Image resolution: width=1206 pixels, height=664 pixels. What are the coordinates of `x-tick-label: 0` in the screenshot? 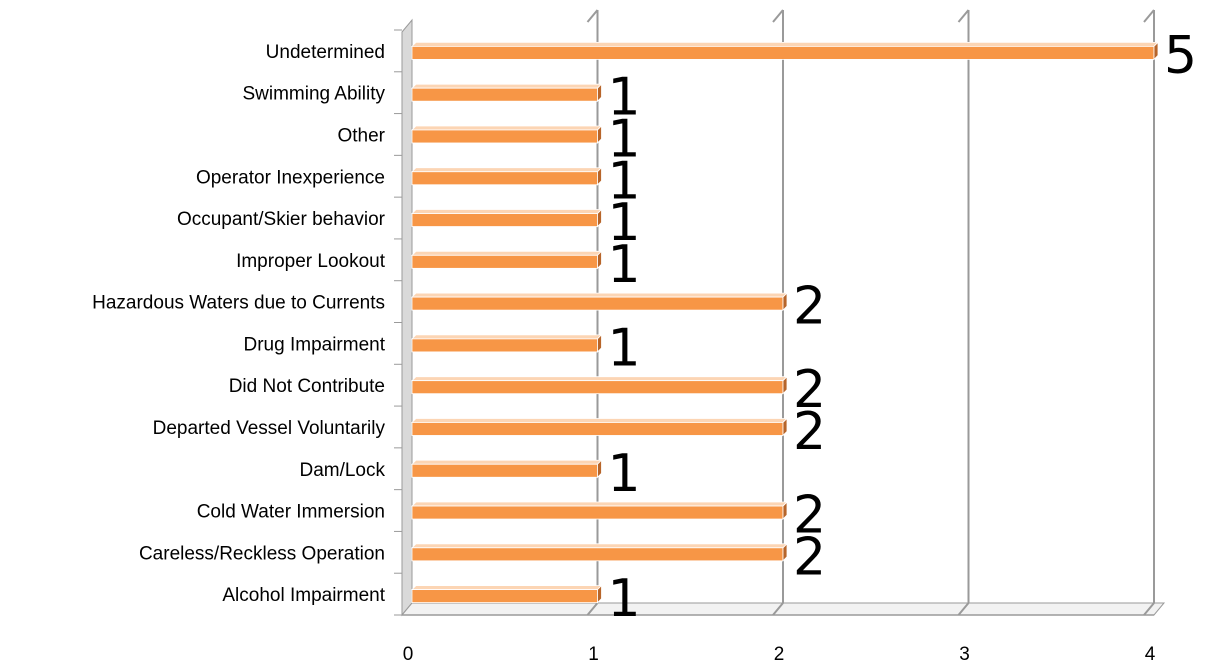 It's located at (408, 654).